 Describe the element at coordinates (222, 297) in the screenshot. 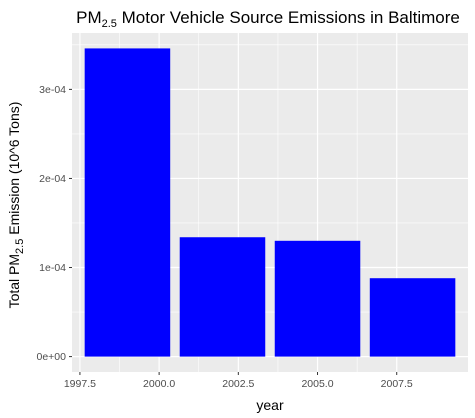

I see `bar-2002` at that location.